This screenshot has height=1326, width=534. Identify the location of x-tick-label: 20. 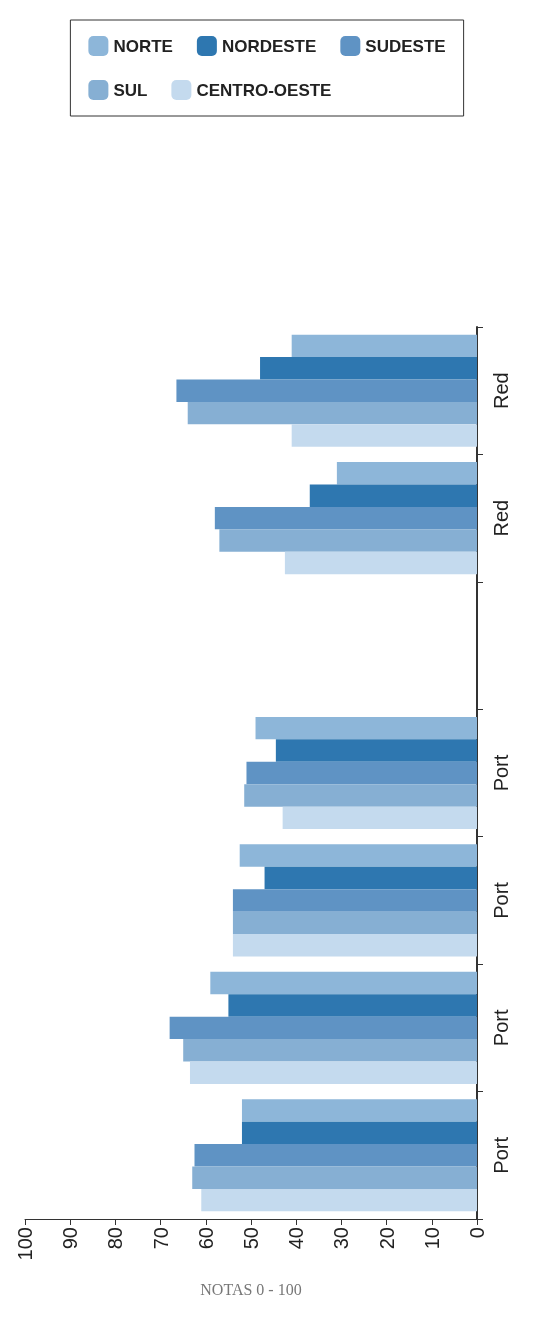
(386, 1238).